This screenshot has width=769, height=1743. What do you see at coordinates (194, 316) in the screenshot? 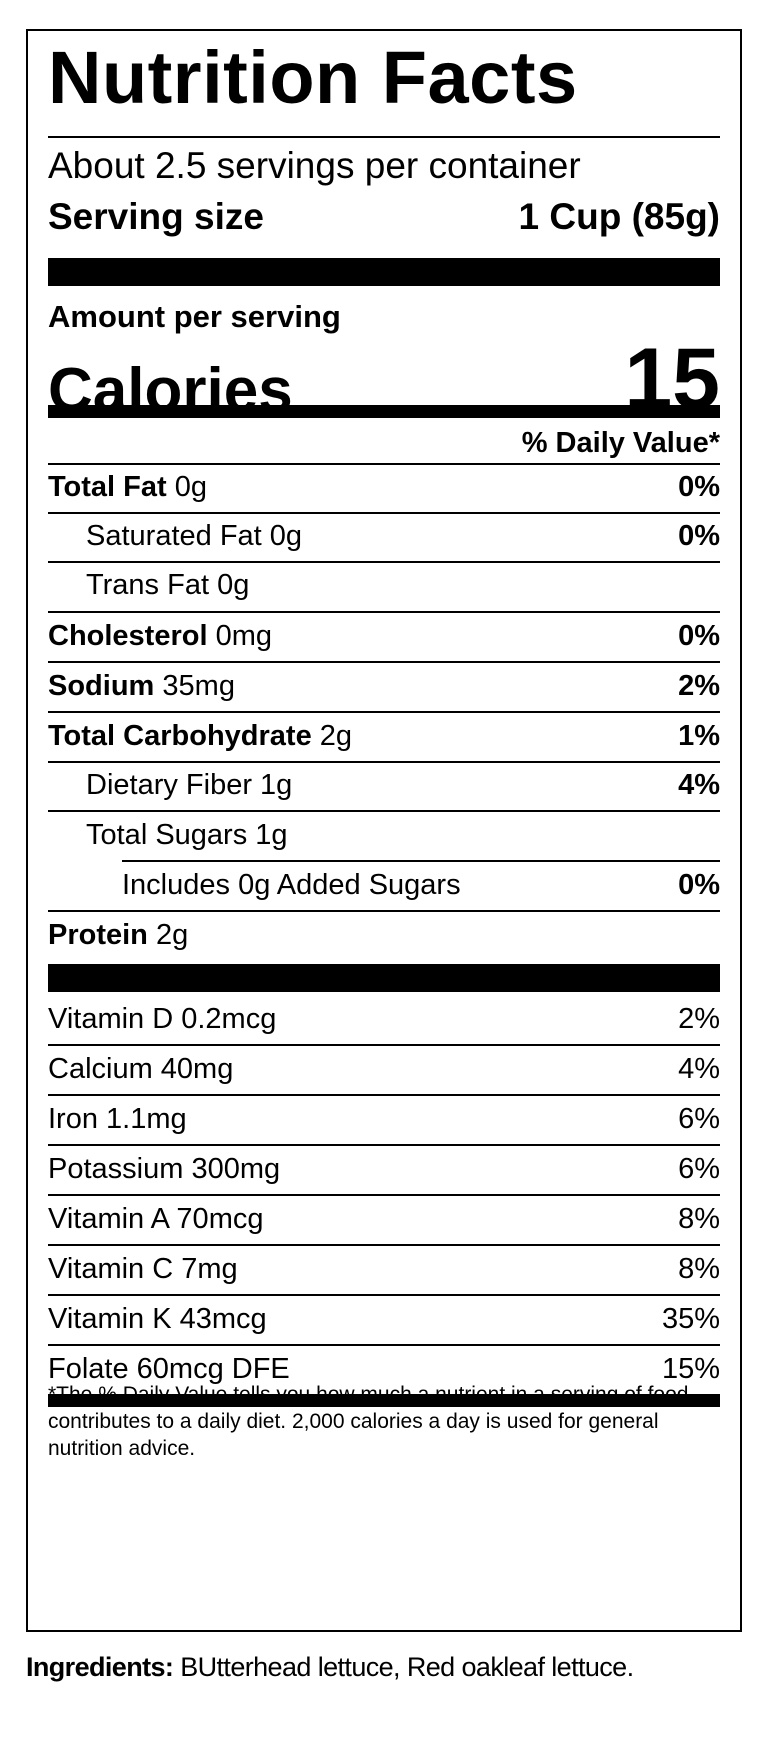
I see `amount-per-serving: Amount per serving` at bounding box center [194, 316].